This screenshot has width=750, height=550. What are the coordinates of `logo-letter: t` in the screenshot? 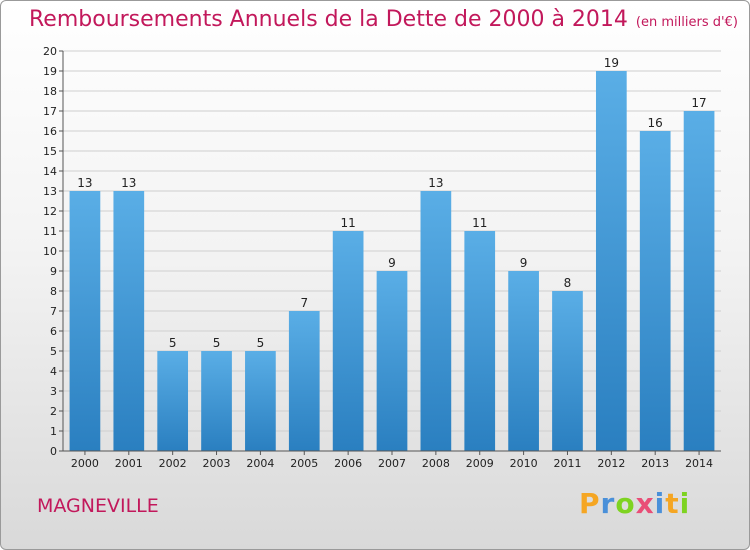 It's located at (672, 503).